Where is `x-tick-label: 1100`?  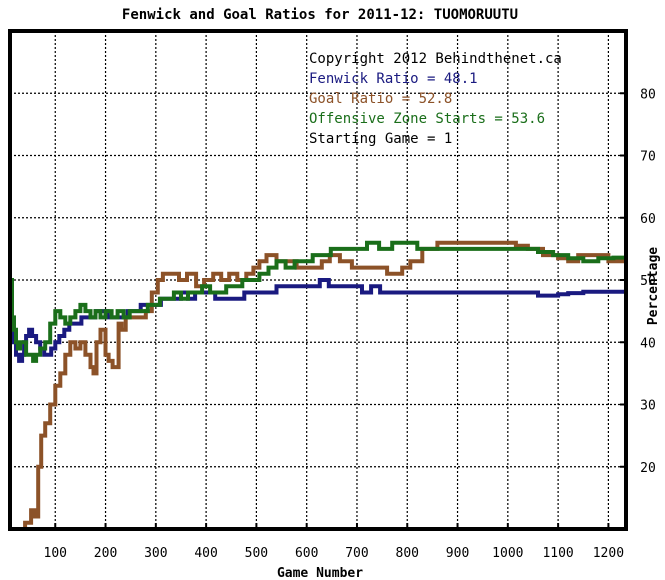 x-tick-label: 1100 is located at coordinates (557, 553).